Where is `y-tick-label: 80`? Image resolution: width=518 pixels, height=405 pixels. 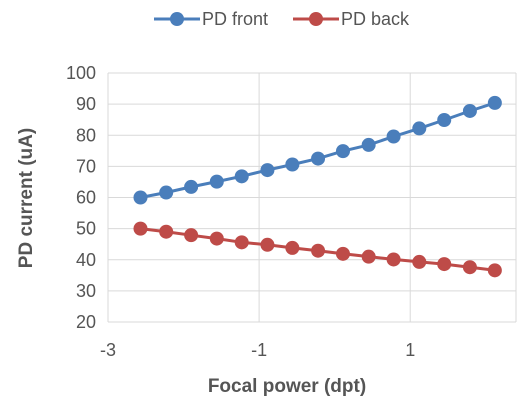
y-tick-label: 80 is located at coordinates (86, 135).